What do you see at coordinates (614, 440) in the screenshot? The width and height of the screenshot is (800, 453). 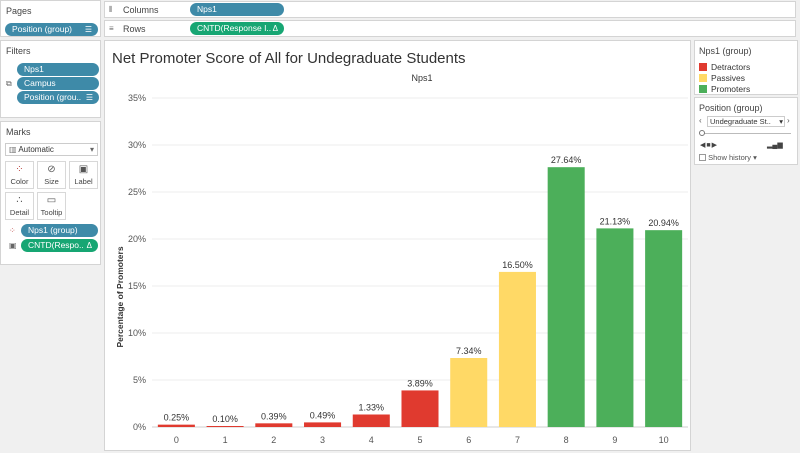 I see `x-tick-label: 9` at bounding box center [614, 440].